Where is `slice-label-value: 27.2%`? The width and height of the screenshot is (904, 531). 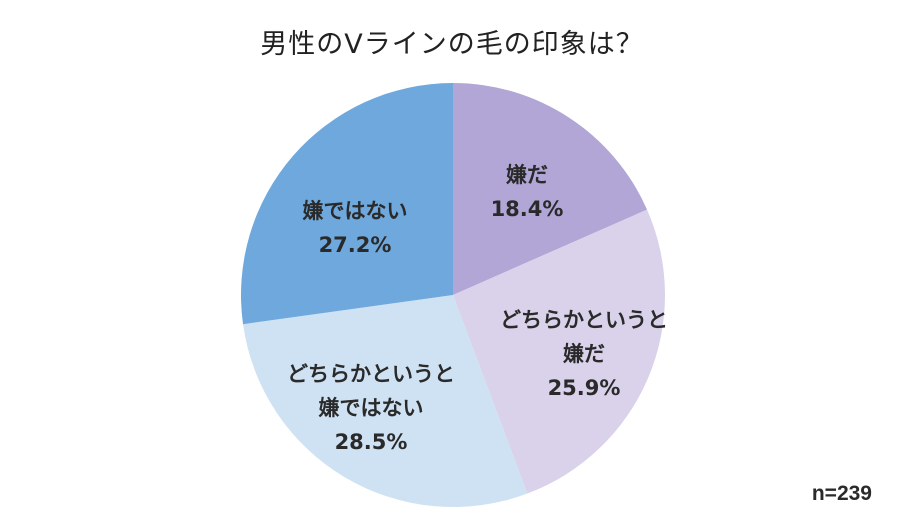 slice-label-value: 27.2% is located at coordinates (355, 245).